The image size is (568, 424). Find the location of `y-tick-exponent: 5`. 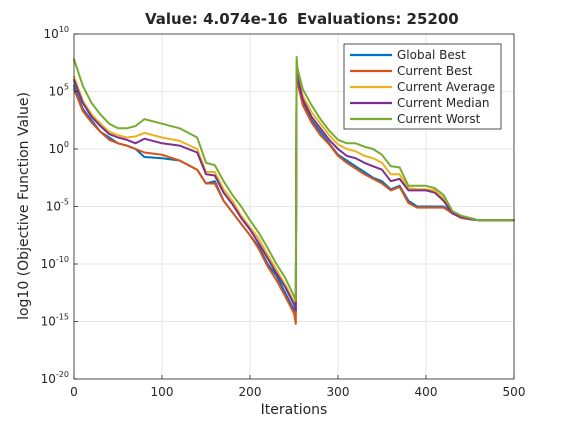

y-tick-exponent: 5 is located at coordinates (66, 87).